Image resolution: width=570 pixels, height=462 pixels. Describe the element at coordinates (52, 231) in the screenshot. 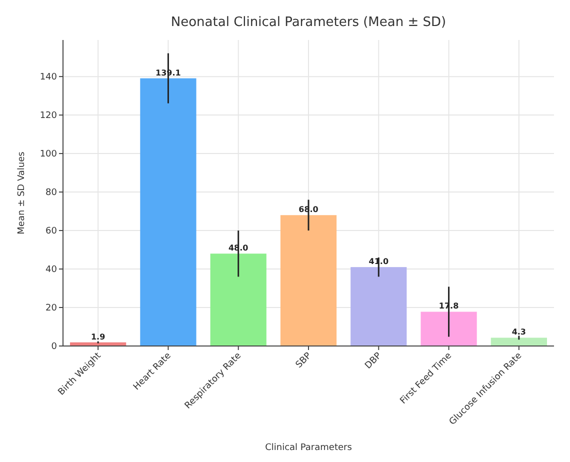

I see `y-tick-label: 60` at that location.